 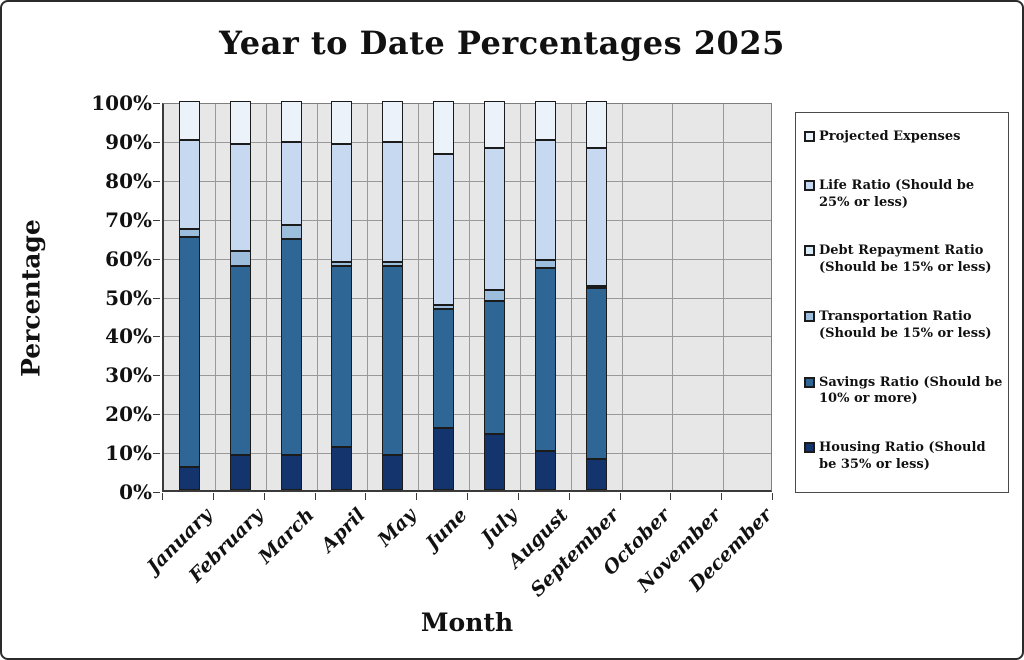 What do you see at coordinates (128, 453) in the screenshot?
I see `y-tick-label: 10%` at bounding box center [128, 453].